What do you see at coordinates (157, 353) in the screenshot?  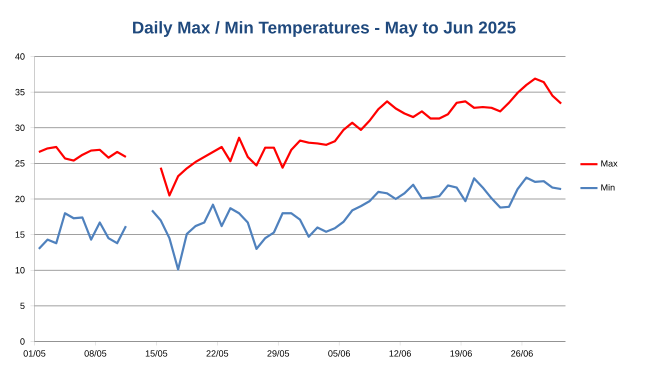 I see `x-tick-label: 15/05` at bounding box center [157, 353].